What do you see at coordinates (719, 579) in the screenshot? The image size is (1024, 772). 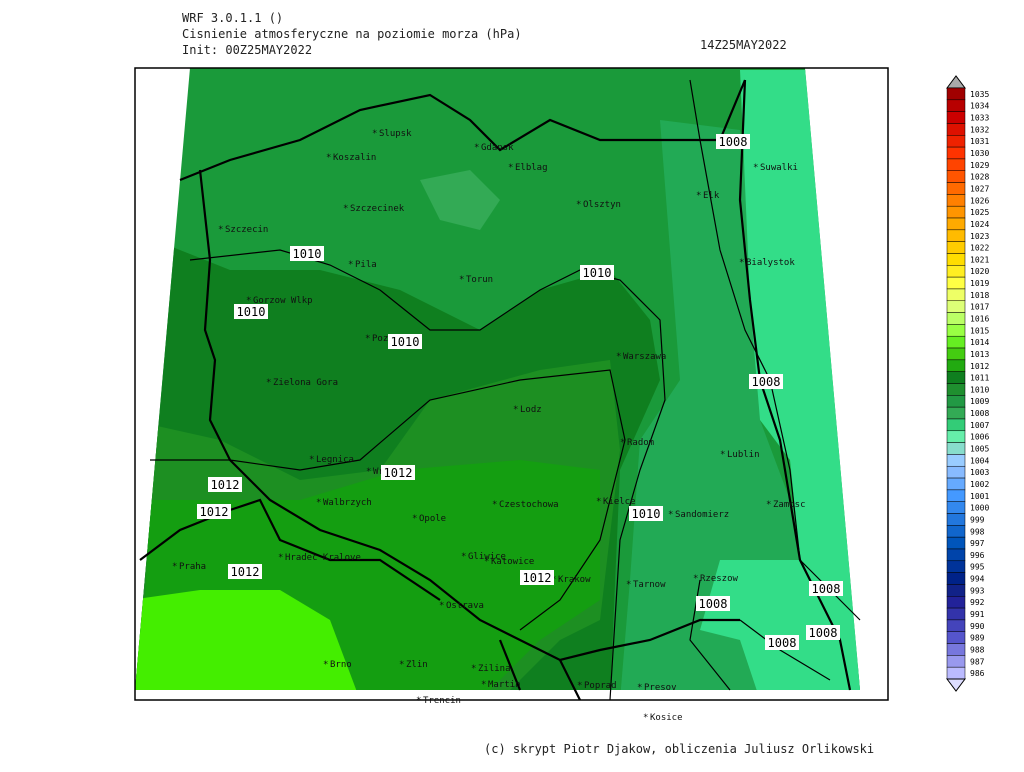 I see `city-label: Rzeszow` at bounding box center [719, 579].